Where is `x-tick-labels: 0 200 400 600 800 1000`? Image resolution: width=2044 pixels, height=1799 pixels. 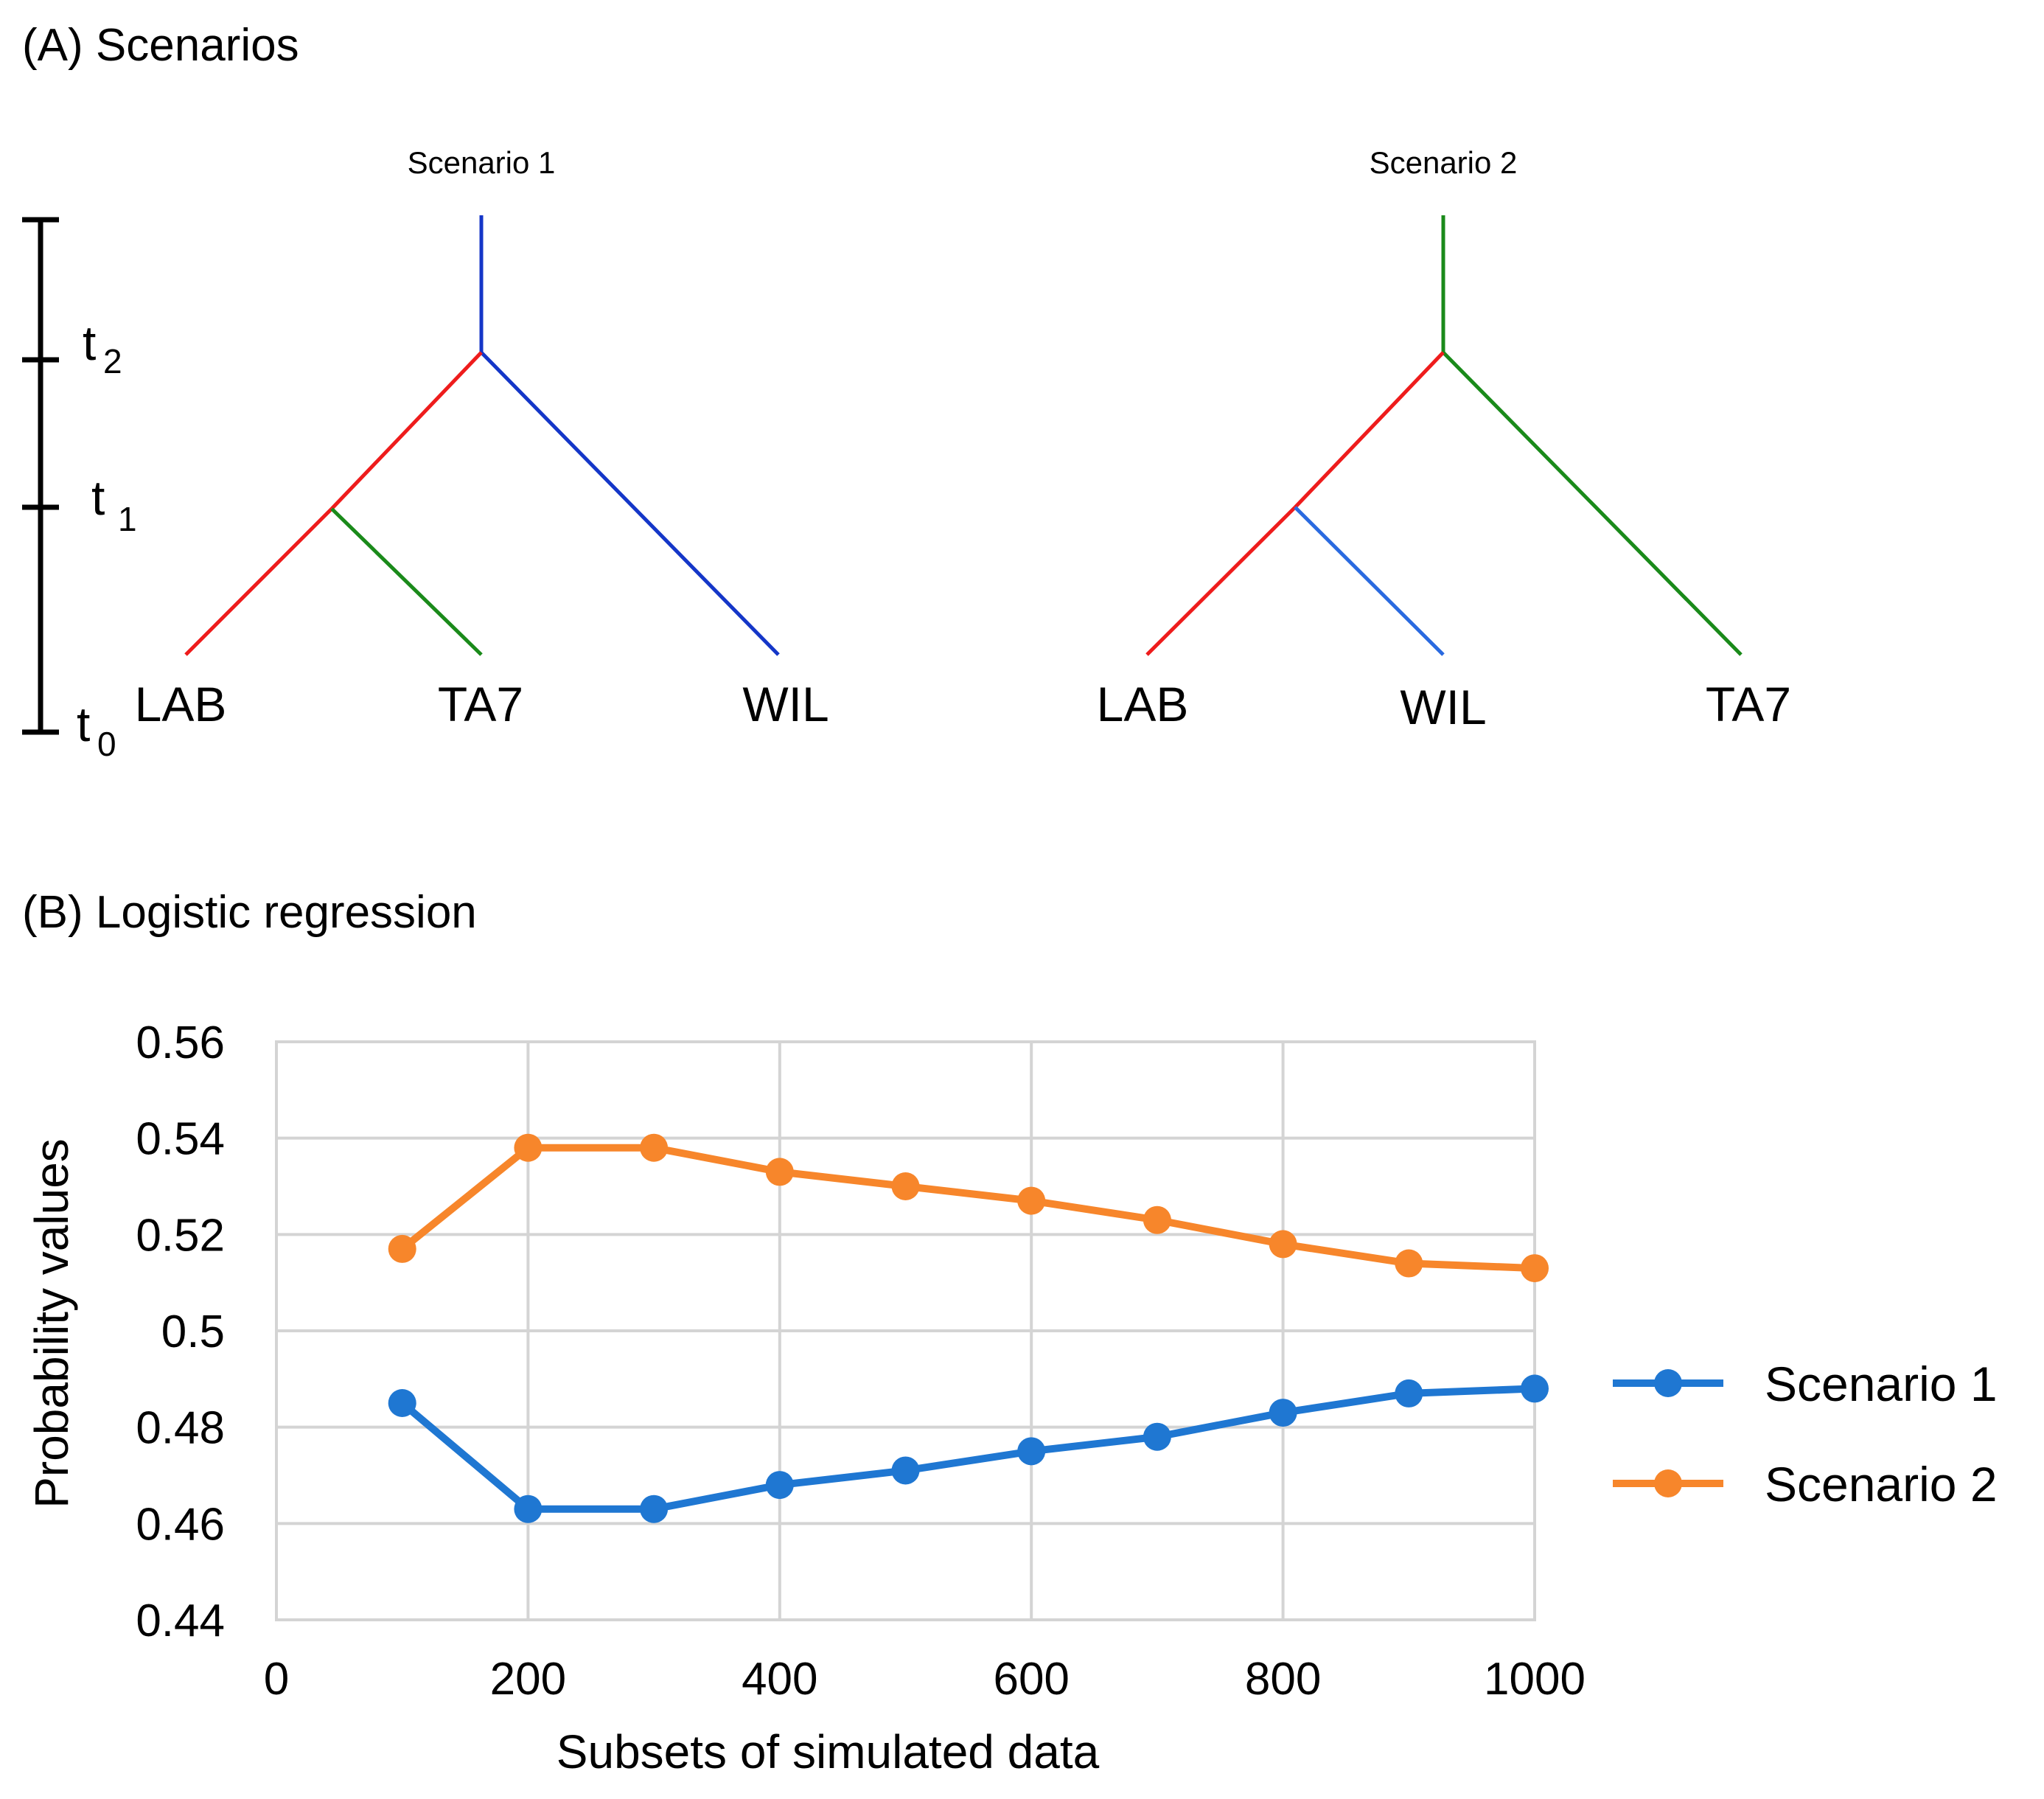
x-tick-labels: 0 200 400 600 800 1000 is located at coordinates (925, 1679).